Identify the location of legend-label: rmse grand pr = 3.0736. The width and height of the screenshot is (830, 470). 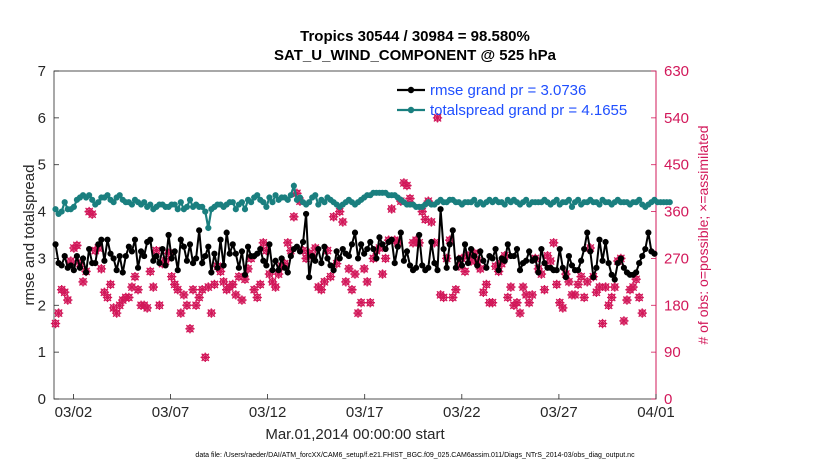
(508, 90).